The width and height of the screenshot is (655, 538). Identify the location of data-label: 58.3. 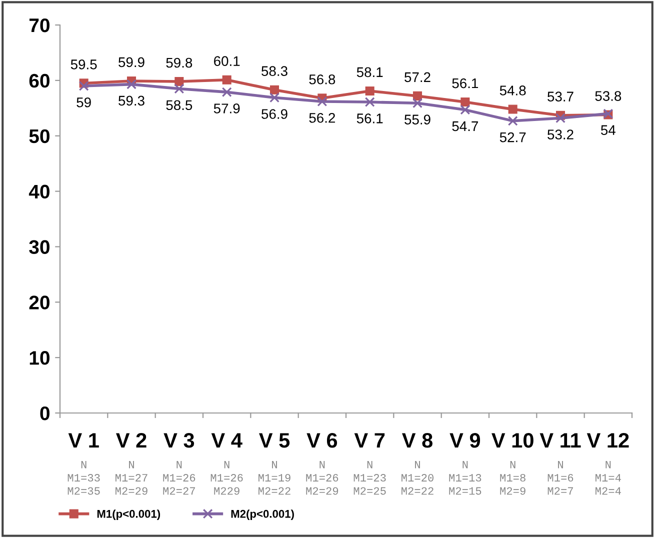
(275, 71).